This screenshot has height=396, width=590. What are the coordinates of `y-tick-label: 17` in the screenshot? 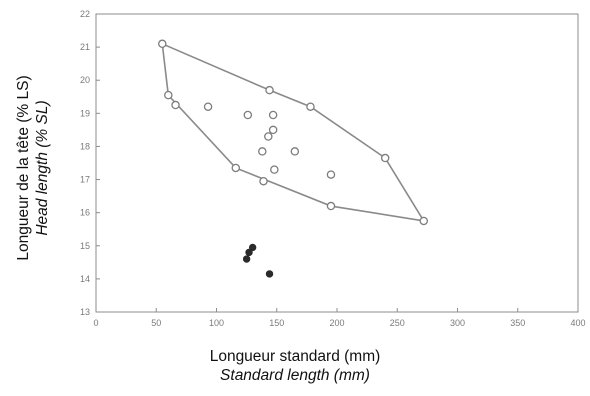 It's located at (85, 180).